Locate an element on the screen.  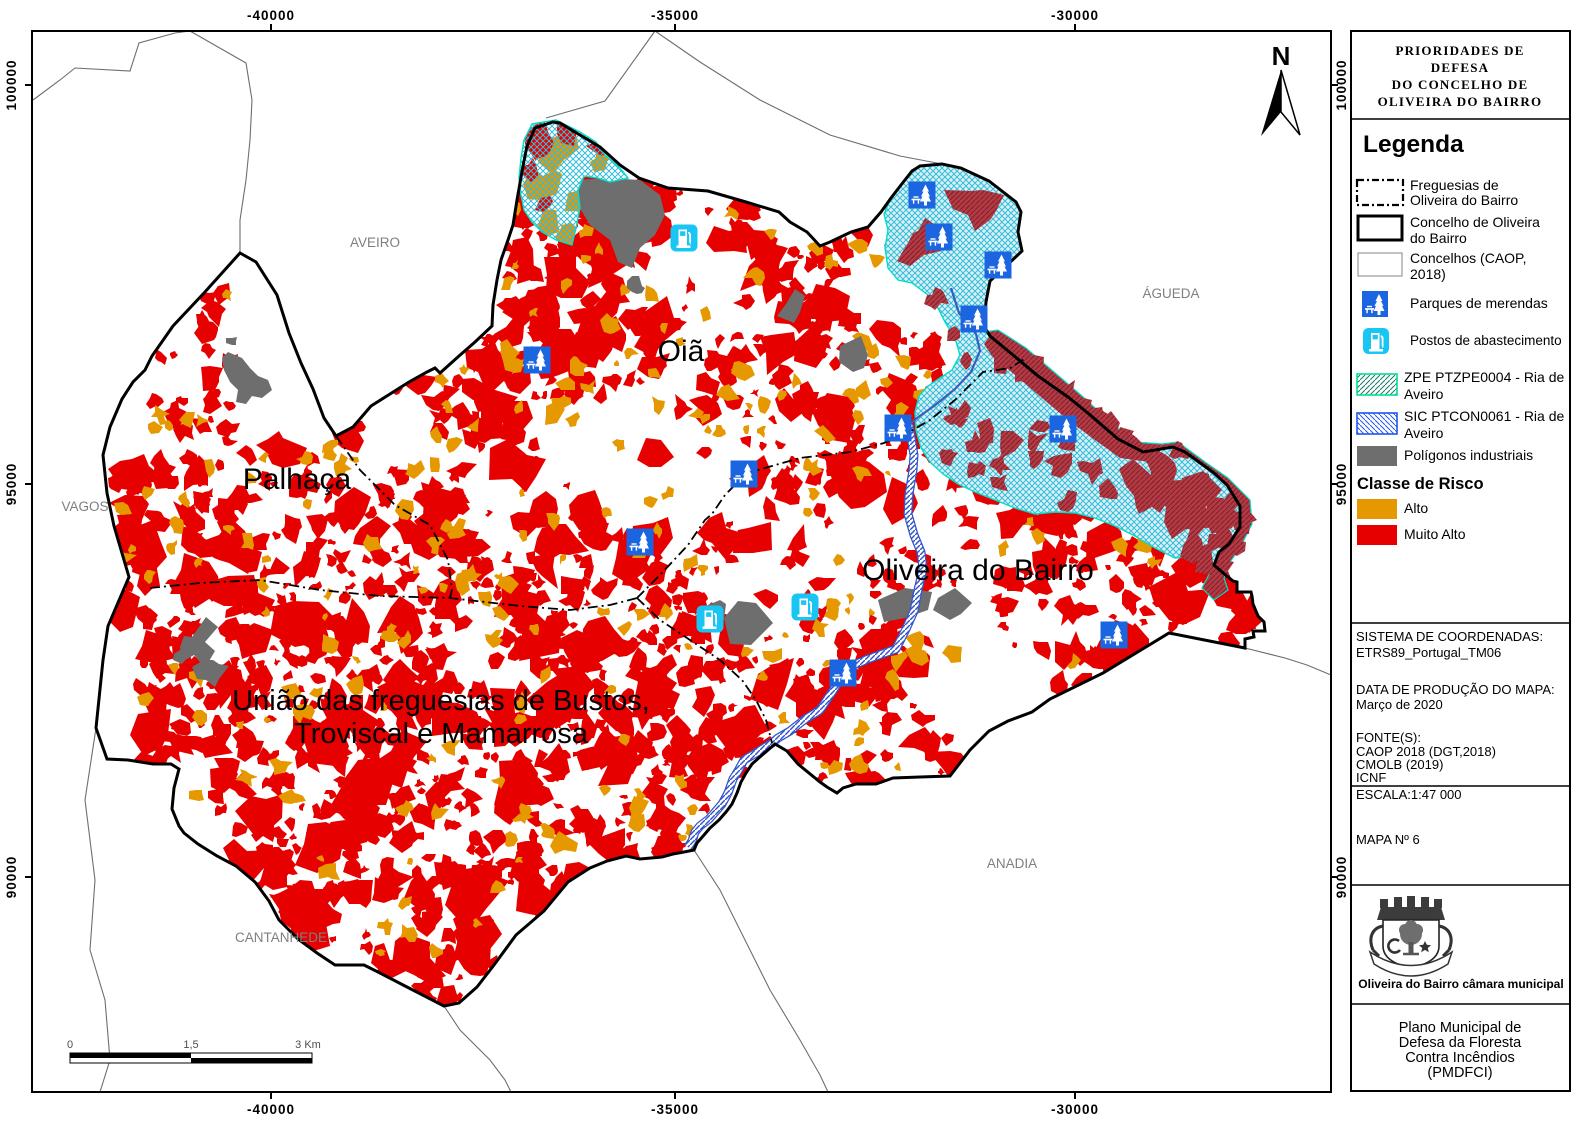
svg-text: Legenda is located at coordinates (1413, 144).